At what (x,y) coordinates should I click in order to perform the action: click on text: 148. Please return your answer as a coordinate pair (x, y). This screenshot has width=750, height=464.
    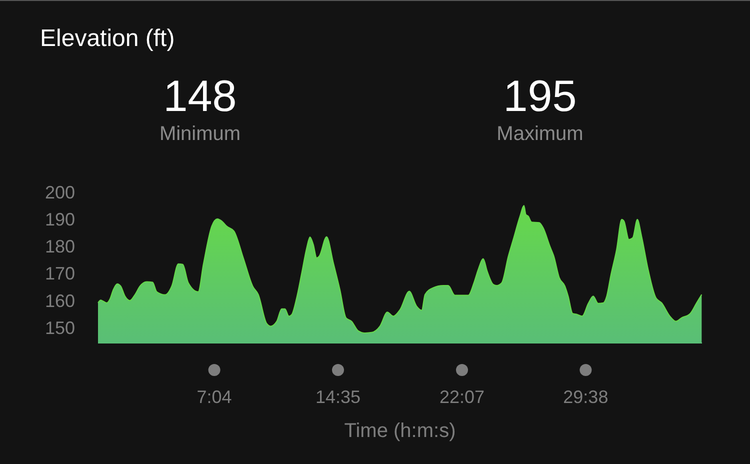
    Looking at the image, I should click on (200, 96).